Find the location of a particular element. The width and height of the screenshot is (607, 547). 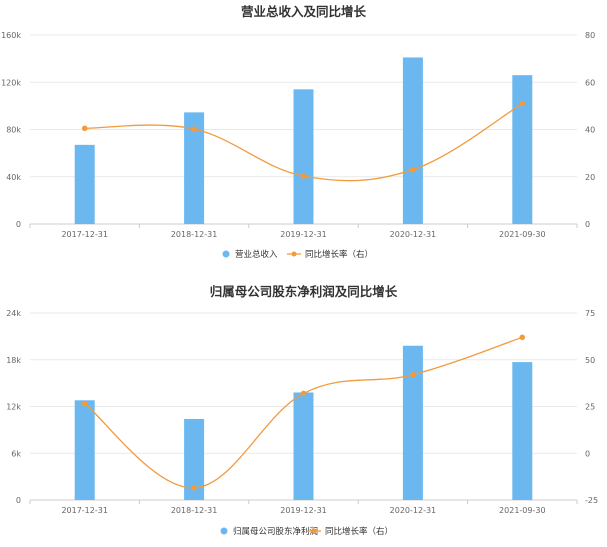

y-left-tick-label: 40k is located at coordinates (13, 177).